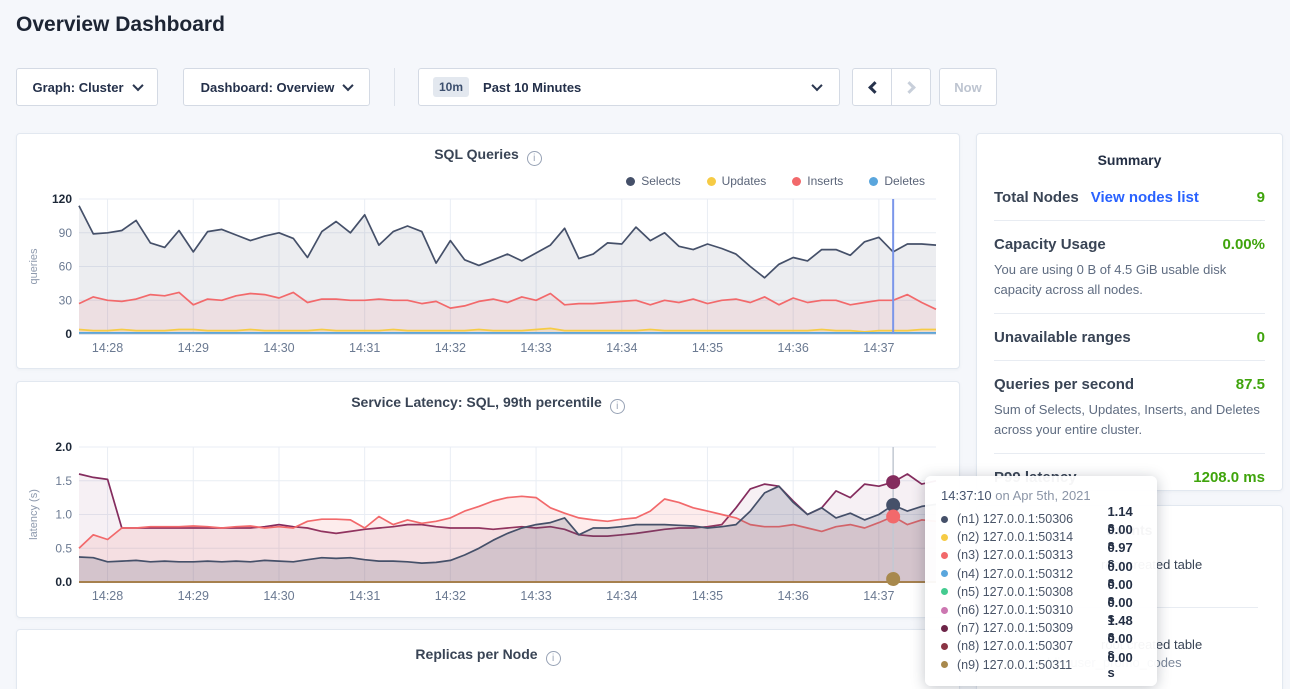 Image resolution: width=1290 pixels, height=689 pixels. Describe the element at coordinates (63, 481) in the screenshot. I see `y-tick-label: 1.5` at that location.